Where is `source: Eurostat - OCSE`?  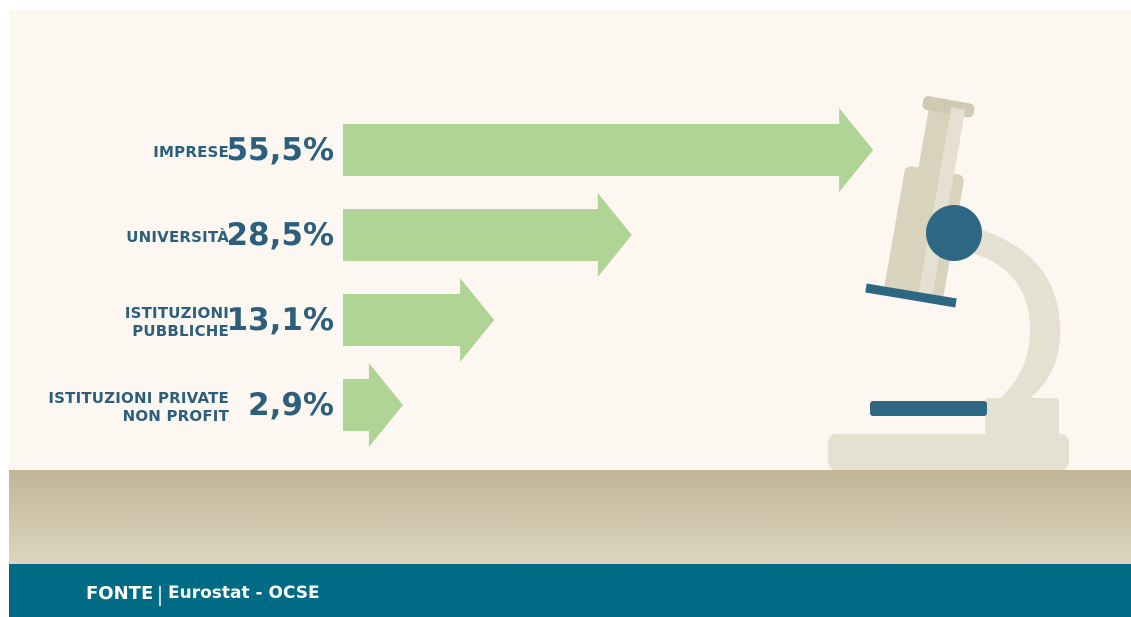
source: Eurostat - OCSE is located at coordinates (244, 593).